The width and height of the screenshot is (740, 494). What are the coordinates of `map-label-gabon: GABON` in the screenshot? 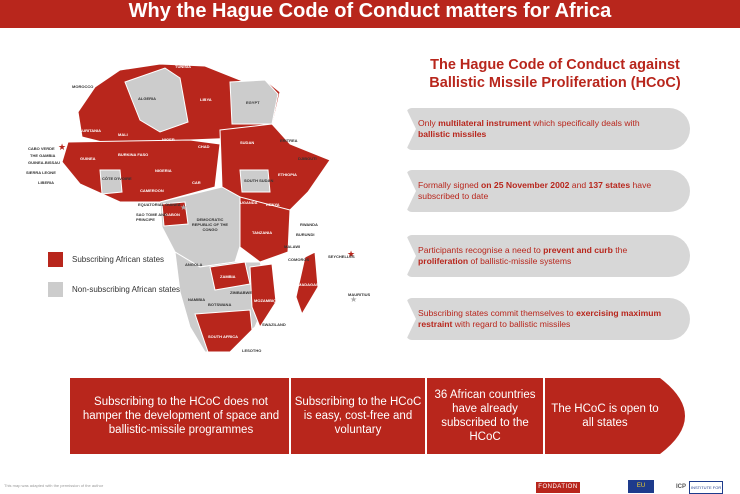 It's located at (172, 214).